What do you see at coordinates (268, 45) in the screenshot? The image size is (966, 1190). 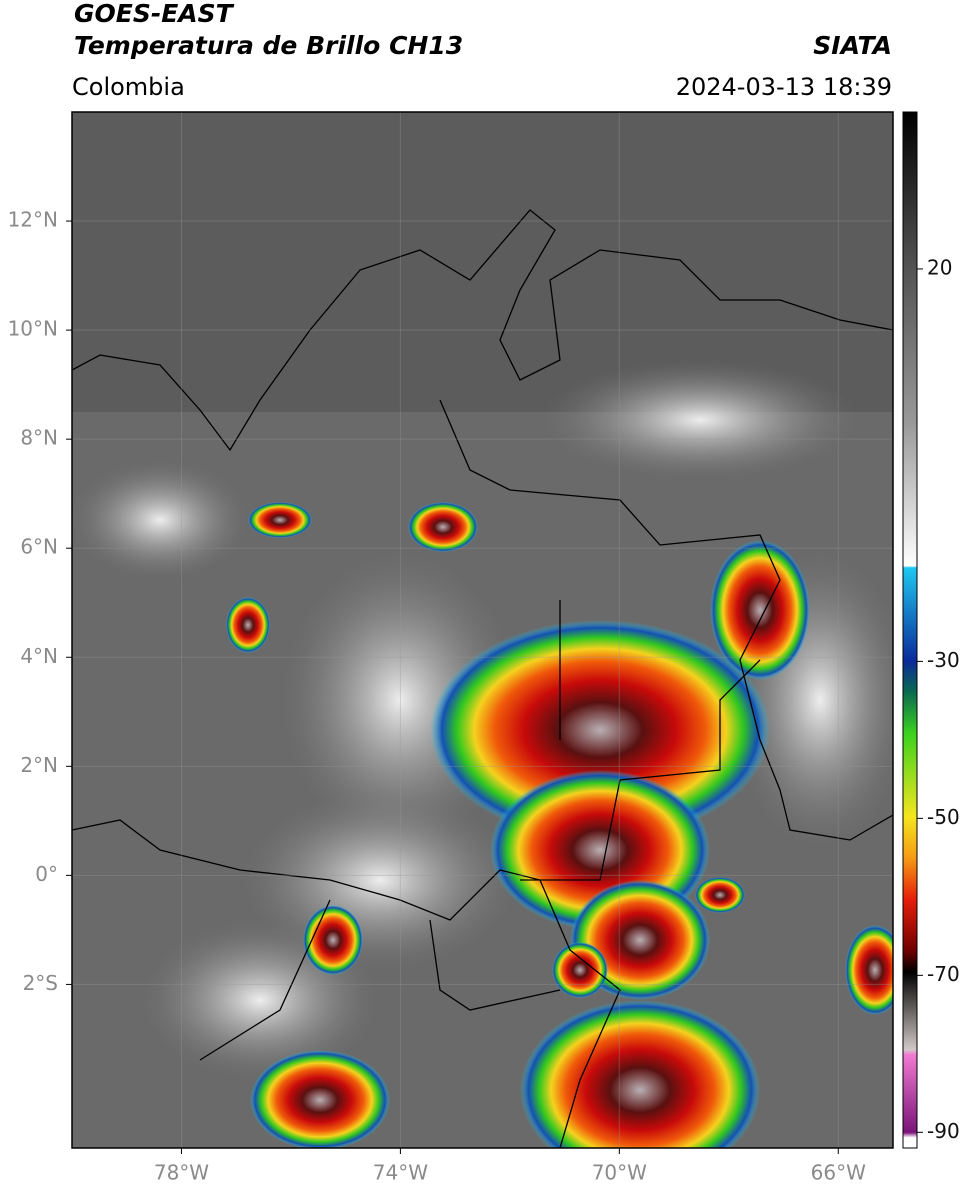 I see `title: Temperatura de Brillo CH13` at bounding box center [268, 45].